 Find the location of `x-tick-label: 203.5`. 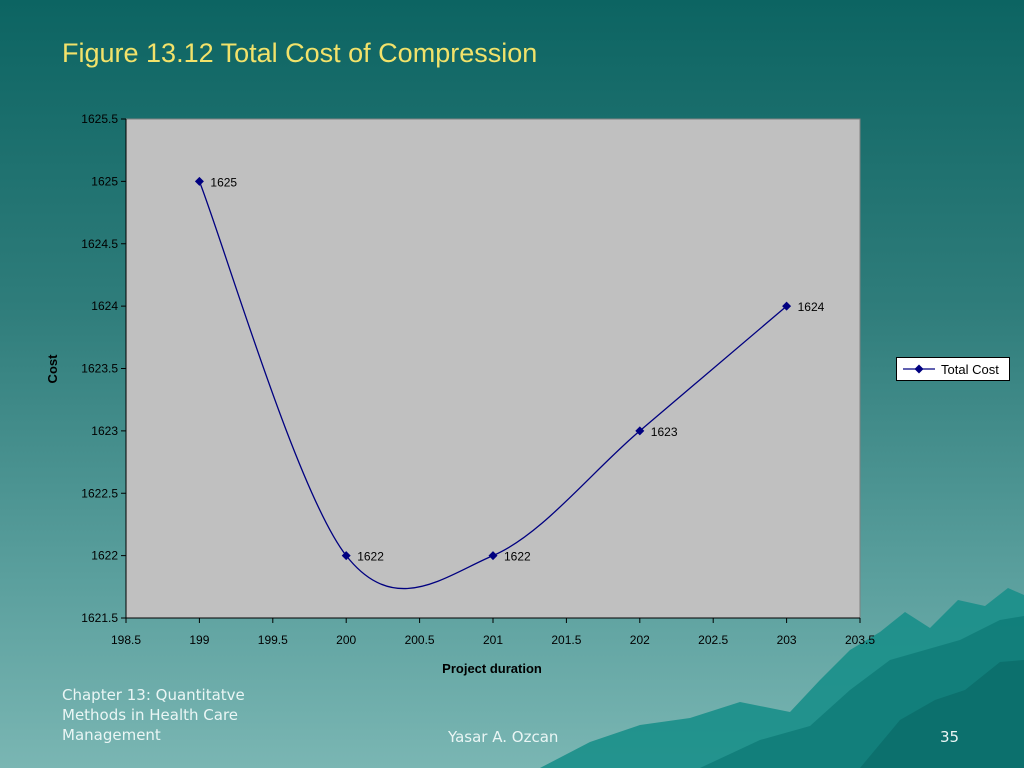

x-tick-label: 203.5 is located at coordinates (860, 640).